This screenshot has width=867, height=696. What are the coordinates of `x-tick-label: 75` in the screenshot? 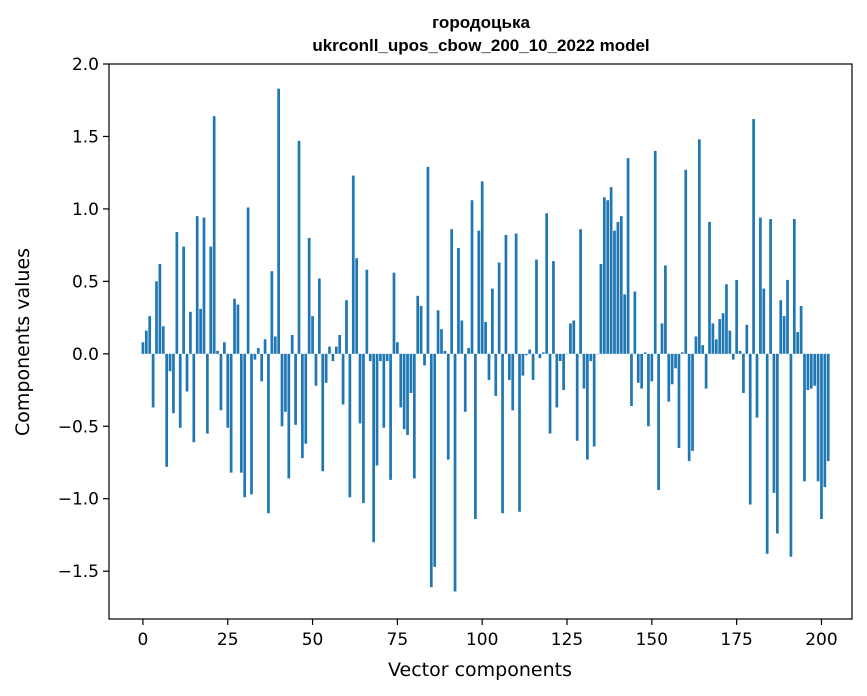 It's located at (398, 640).